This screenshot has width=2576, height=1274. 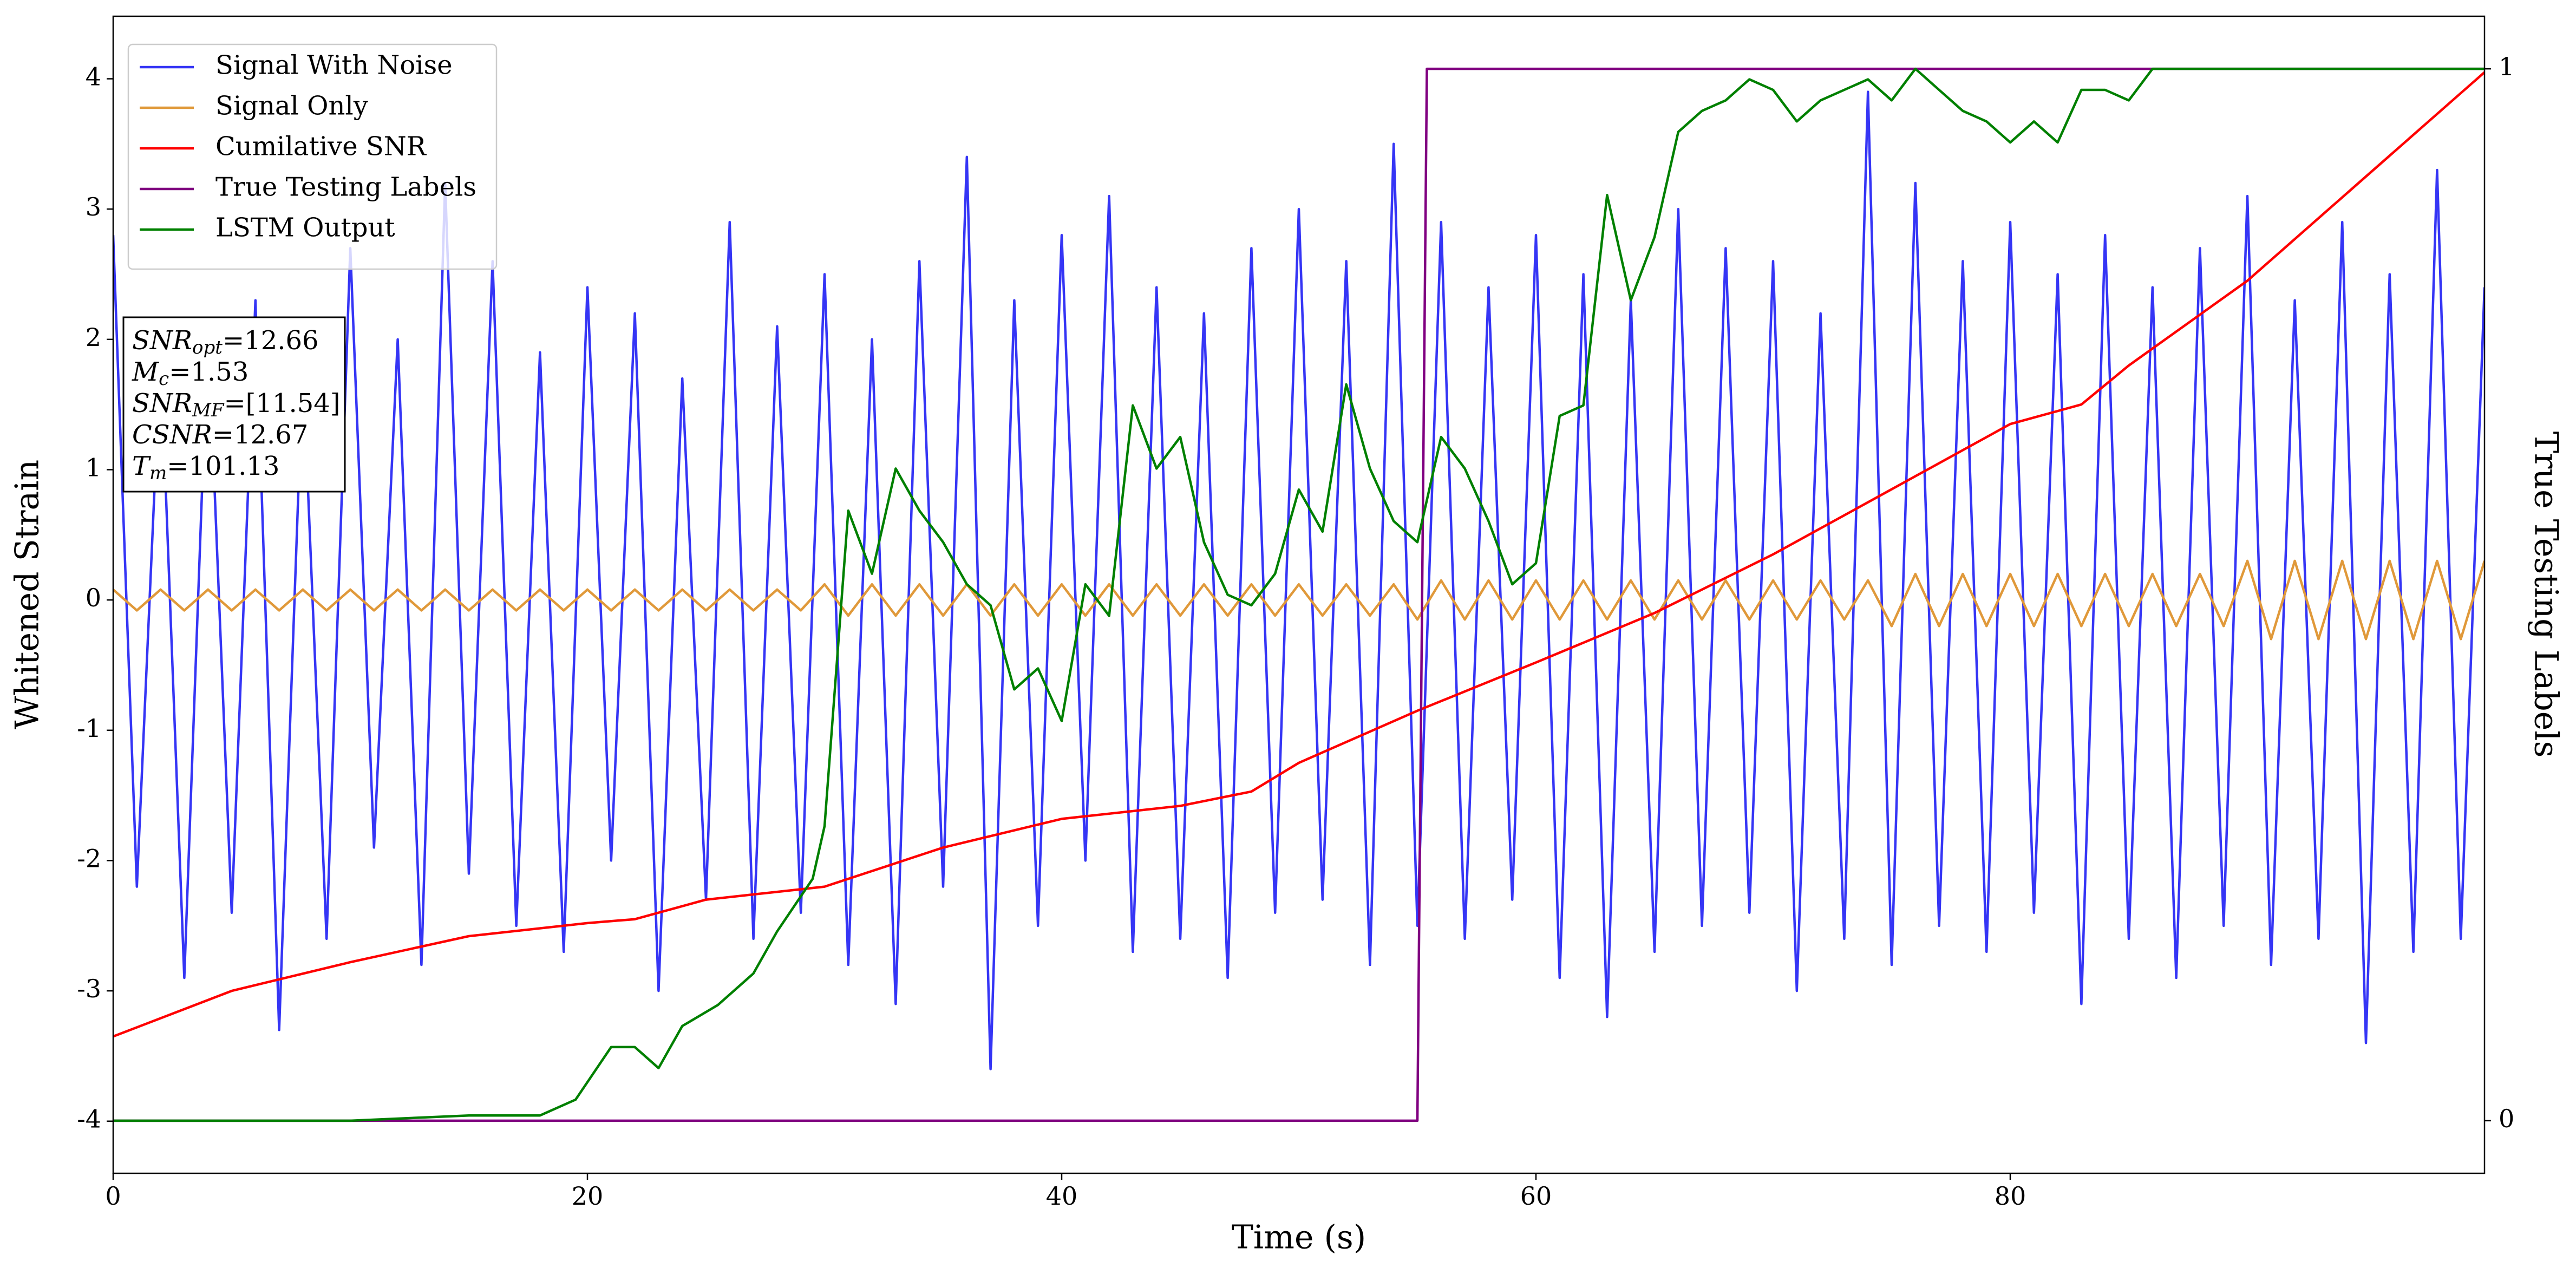 I want to click on y-tick-label: 3, so click(x=94, y=206).